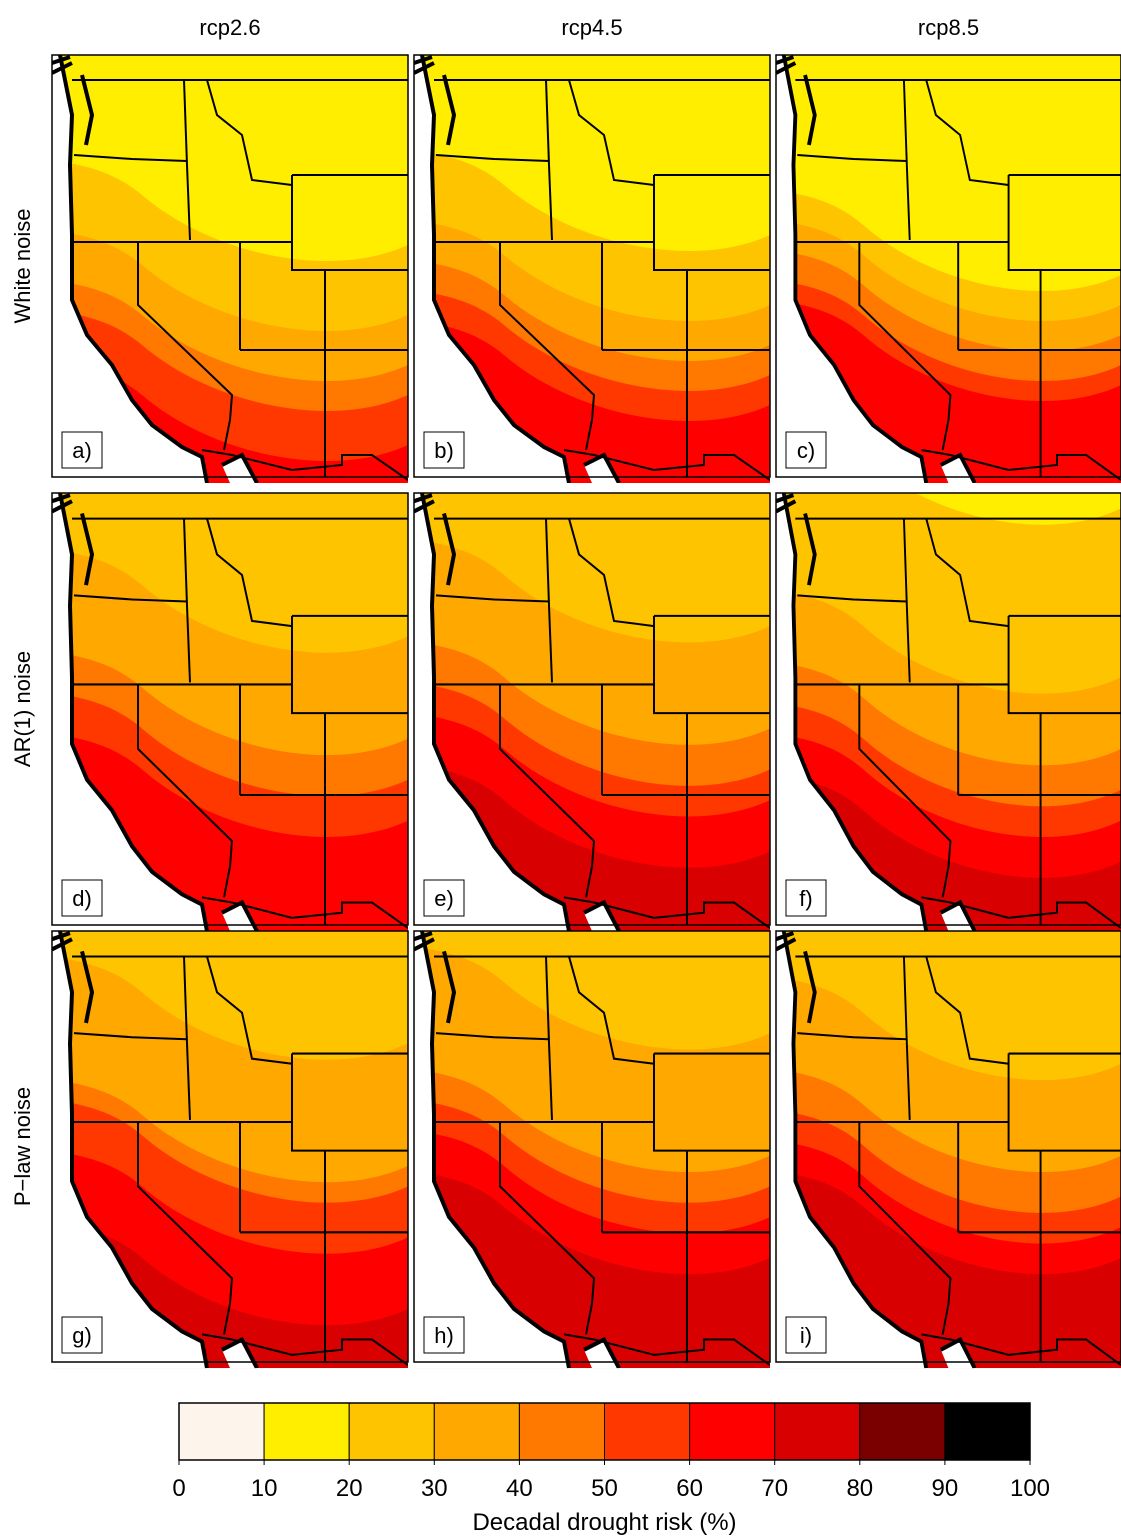 The width and height of the screenshot is (1121, 1538). Describe the element at coordinates (1030, 1488) in the screenshot. I see `colorbar-tick-label: 100` at that location.